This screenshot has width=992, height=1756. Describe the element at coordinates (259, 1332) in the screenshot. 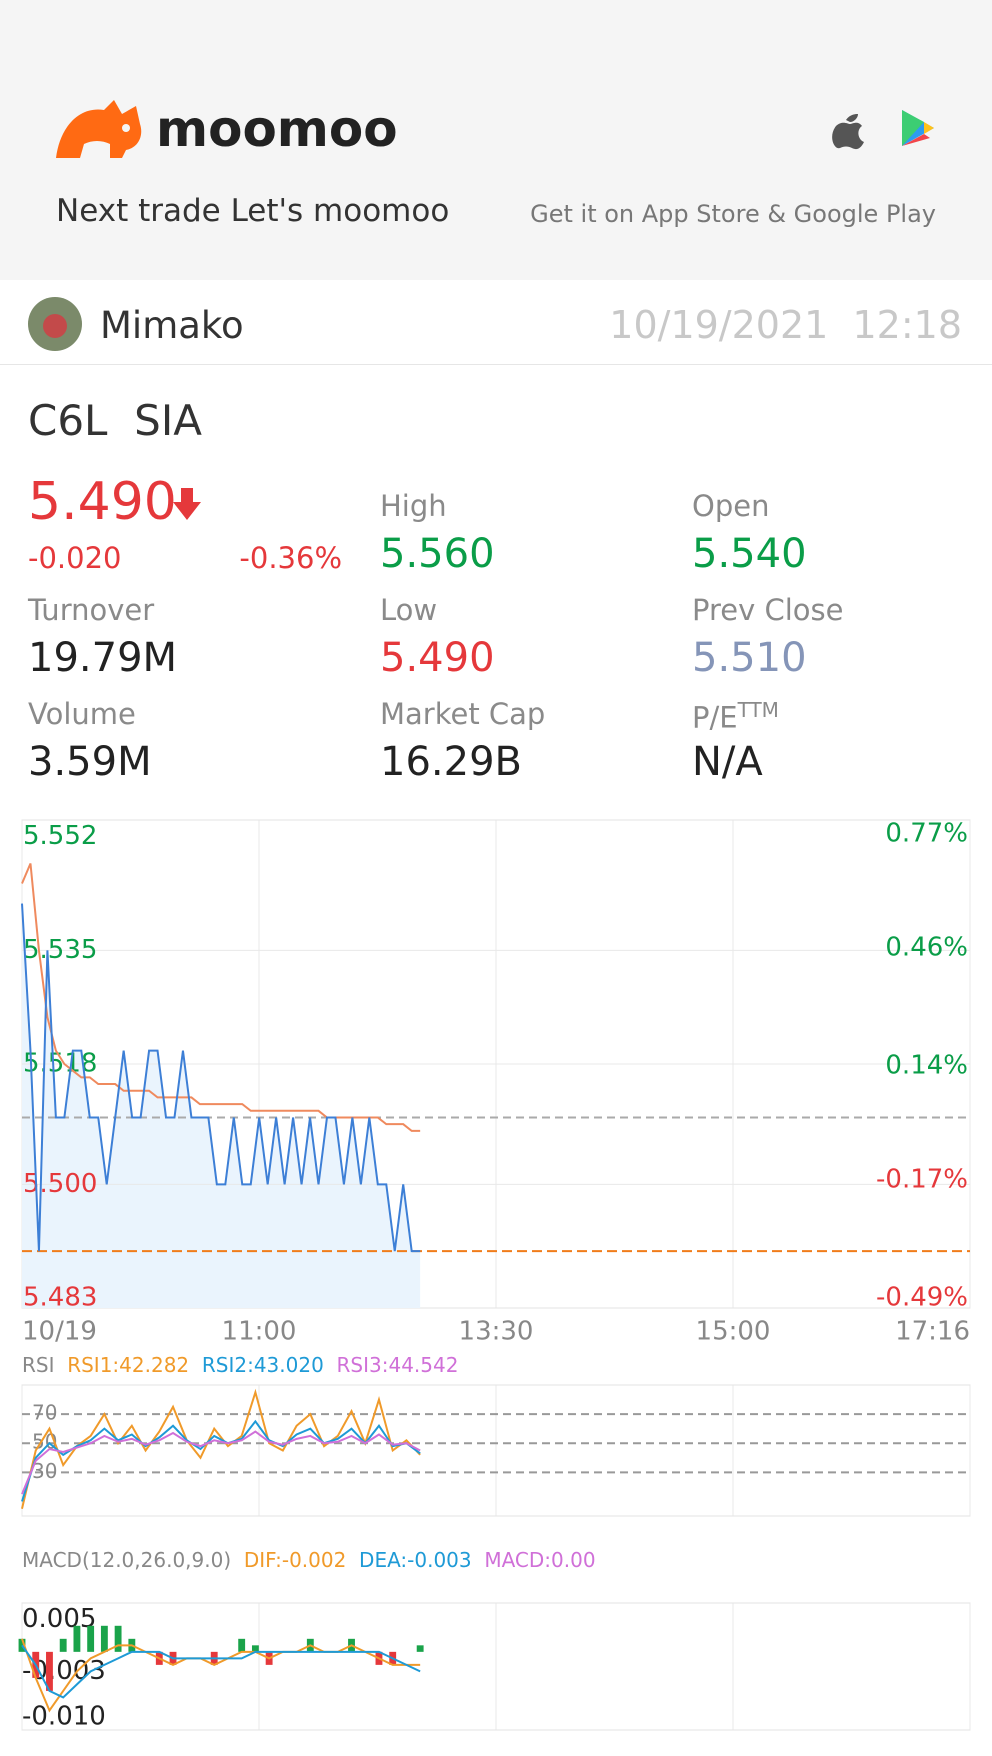

I see `x-tick-label: 11:00` at that location.